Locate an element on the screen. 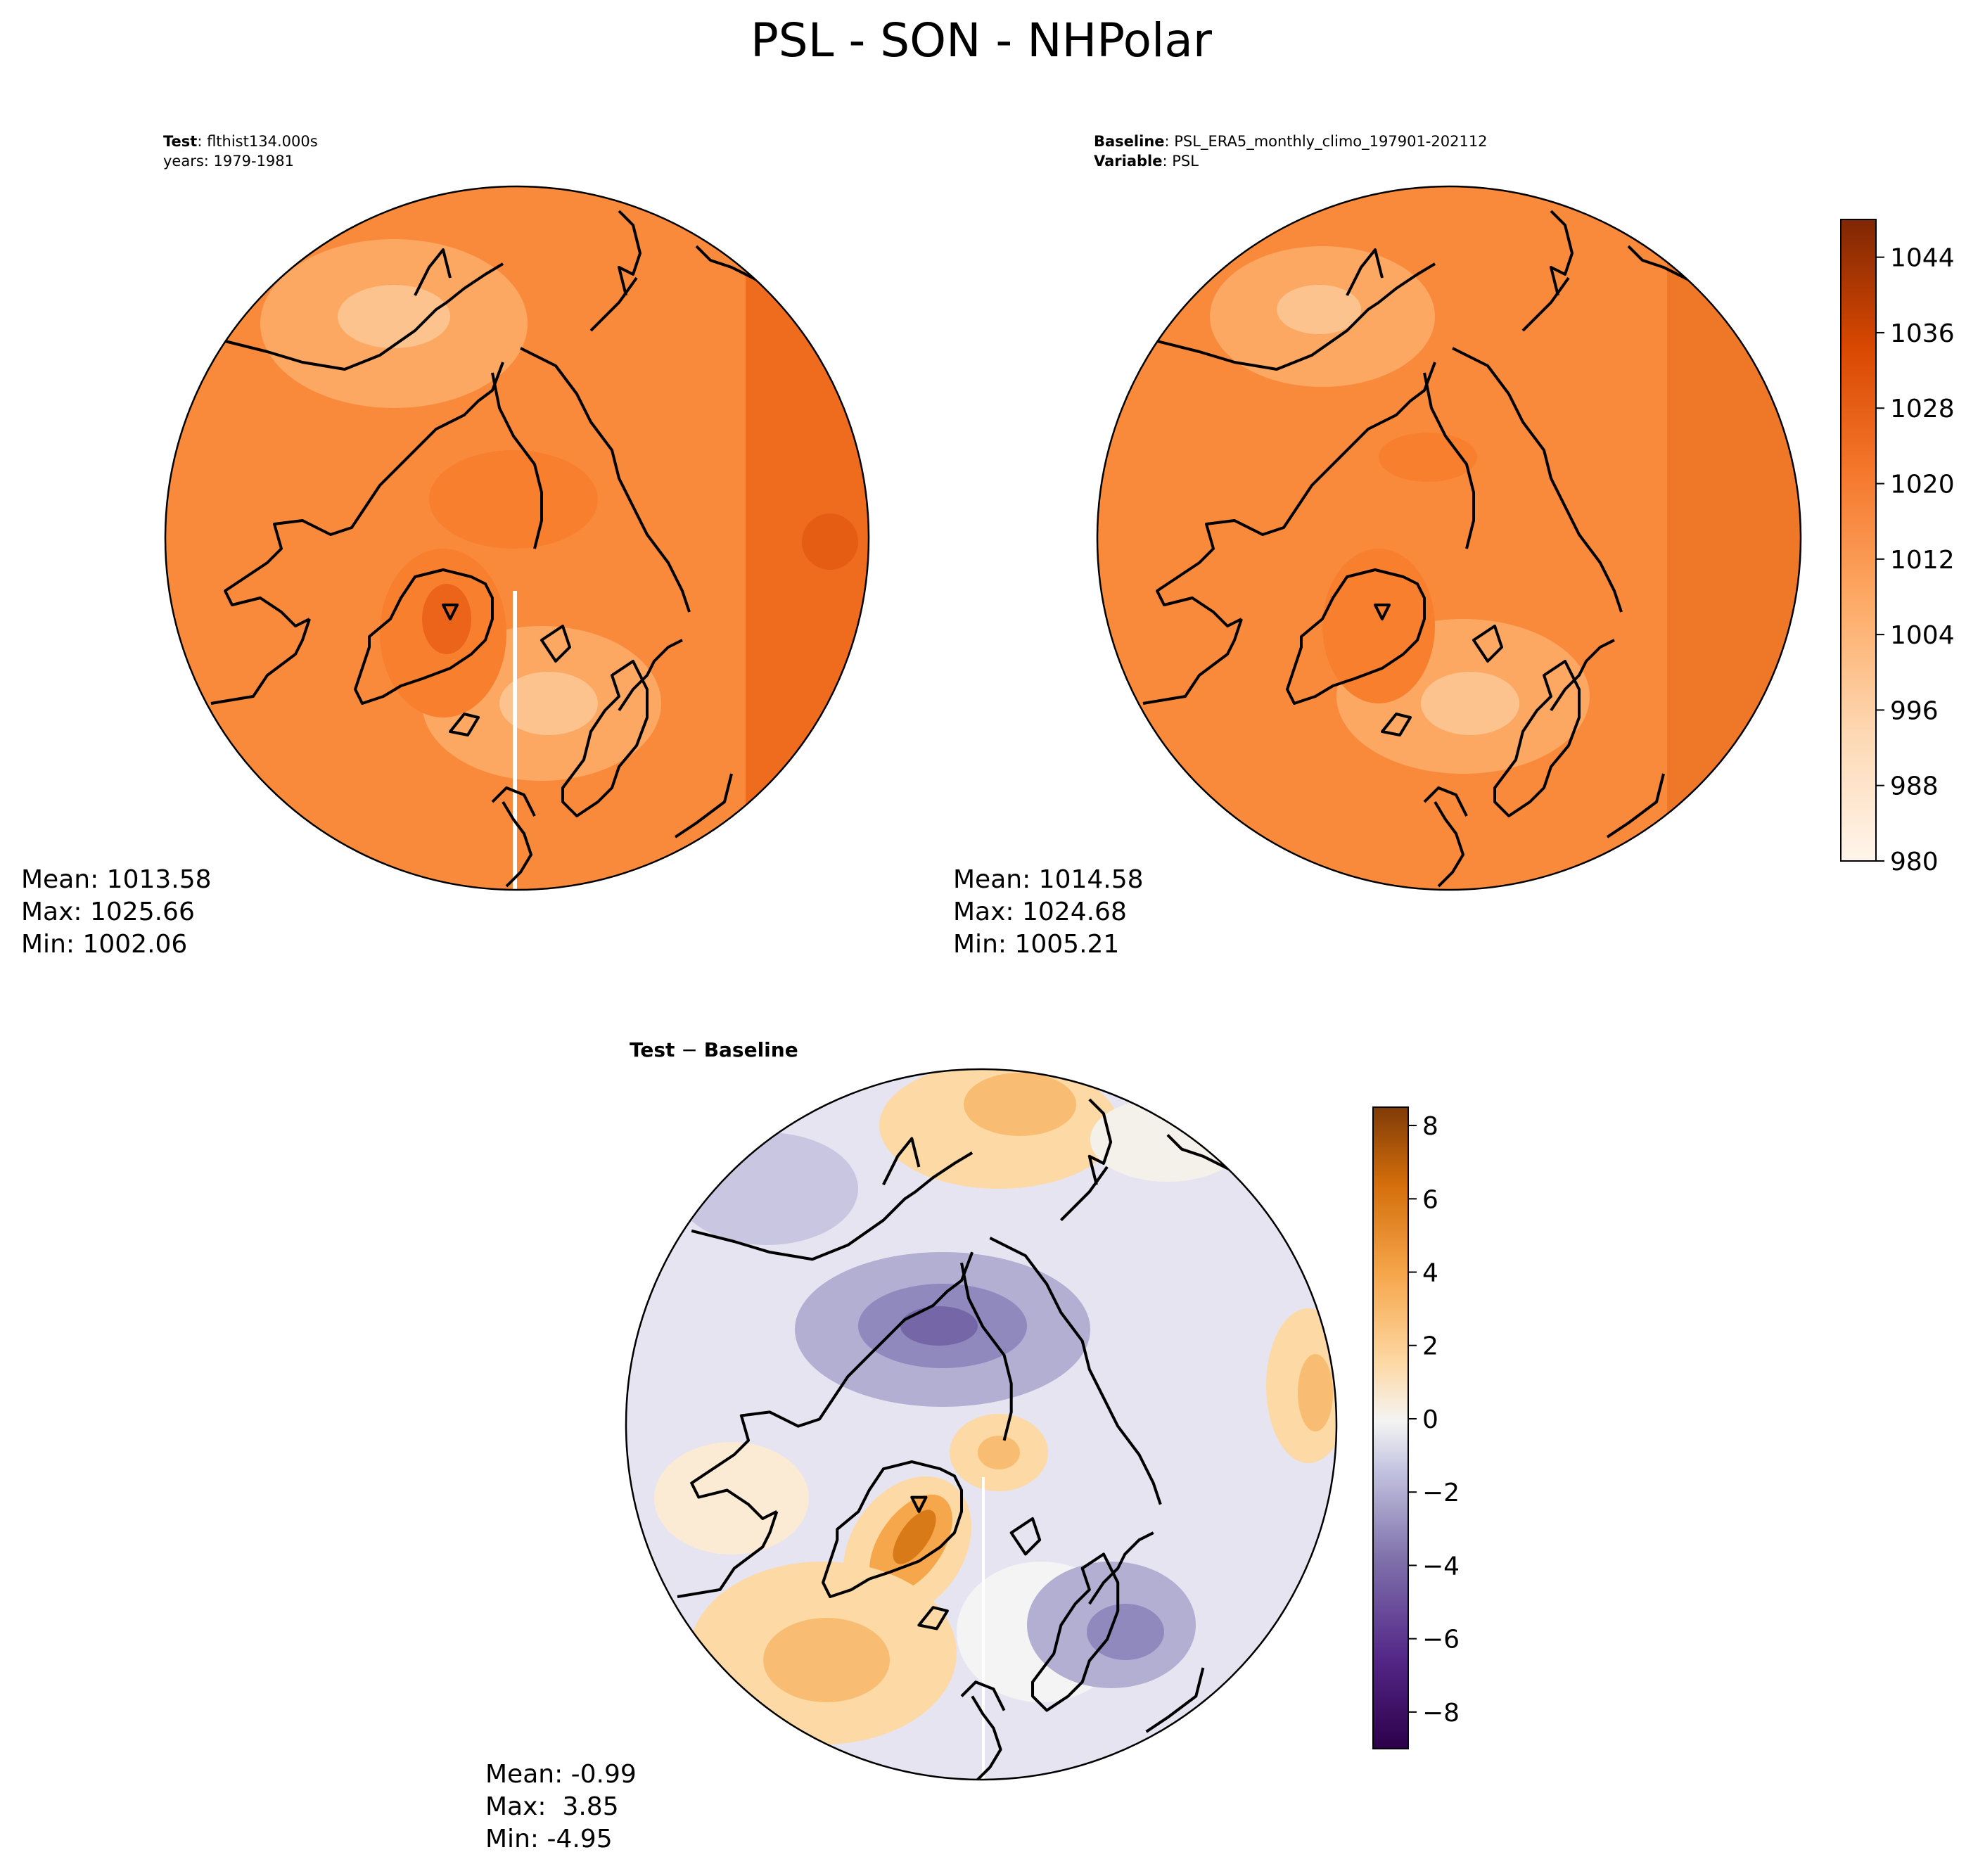 The image size is (1985, 1876). psl-colorbar-tick-label: 1036 is located at coordinates (1923, 333).